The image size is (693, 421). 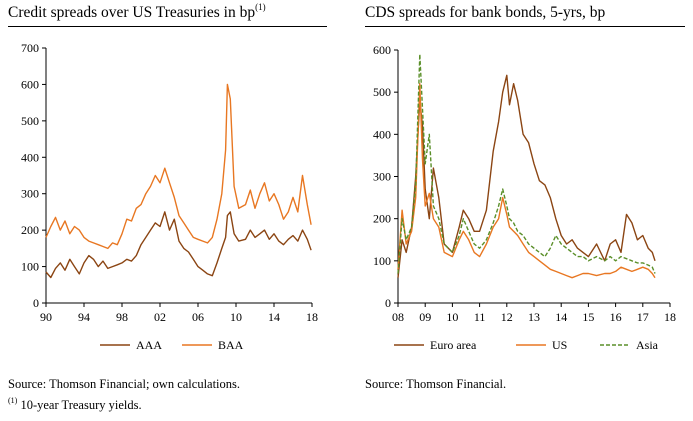 What do you see at coordinates (46, 317) in the screenshot?
I see `left-x-tick-label: 90` at bounding box center [46, 317].